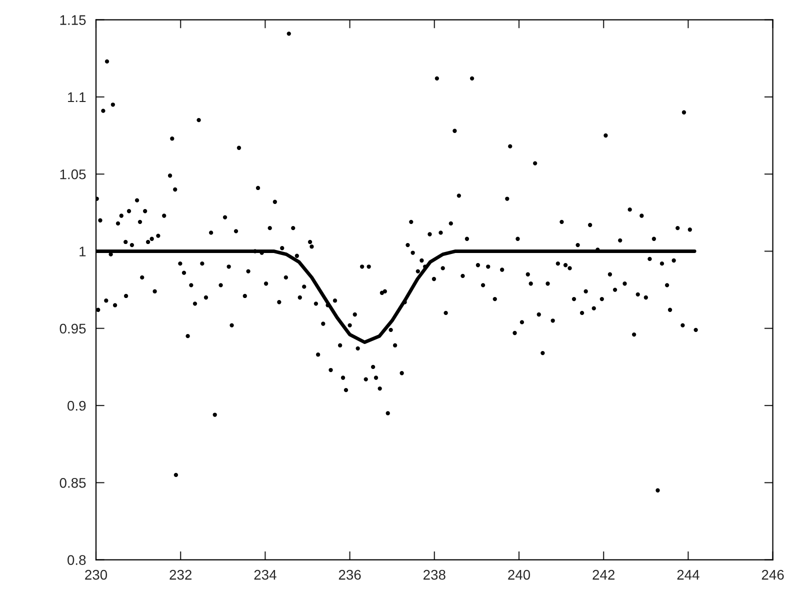 The width and height of the screenshot is (800, 600). What do you see at coordinates (435, 575) in the screenshot?
I see `x-tick-label: 238` at bounding box center [435, 575].